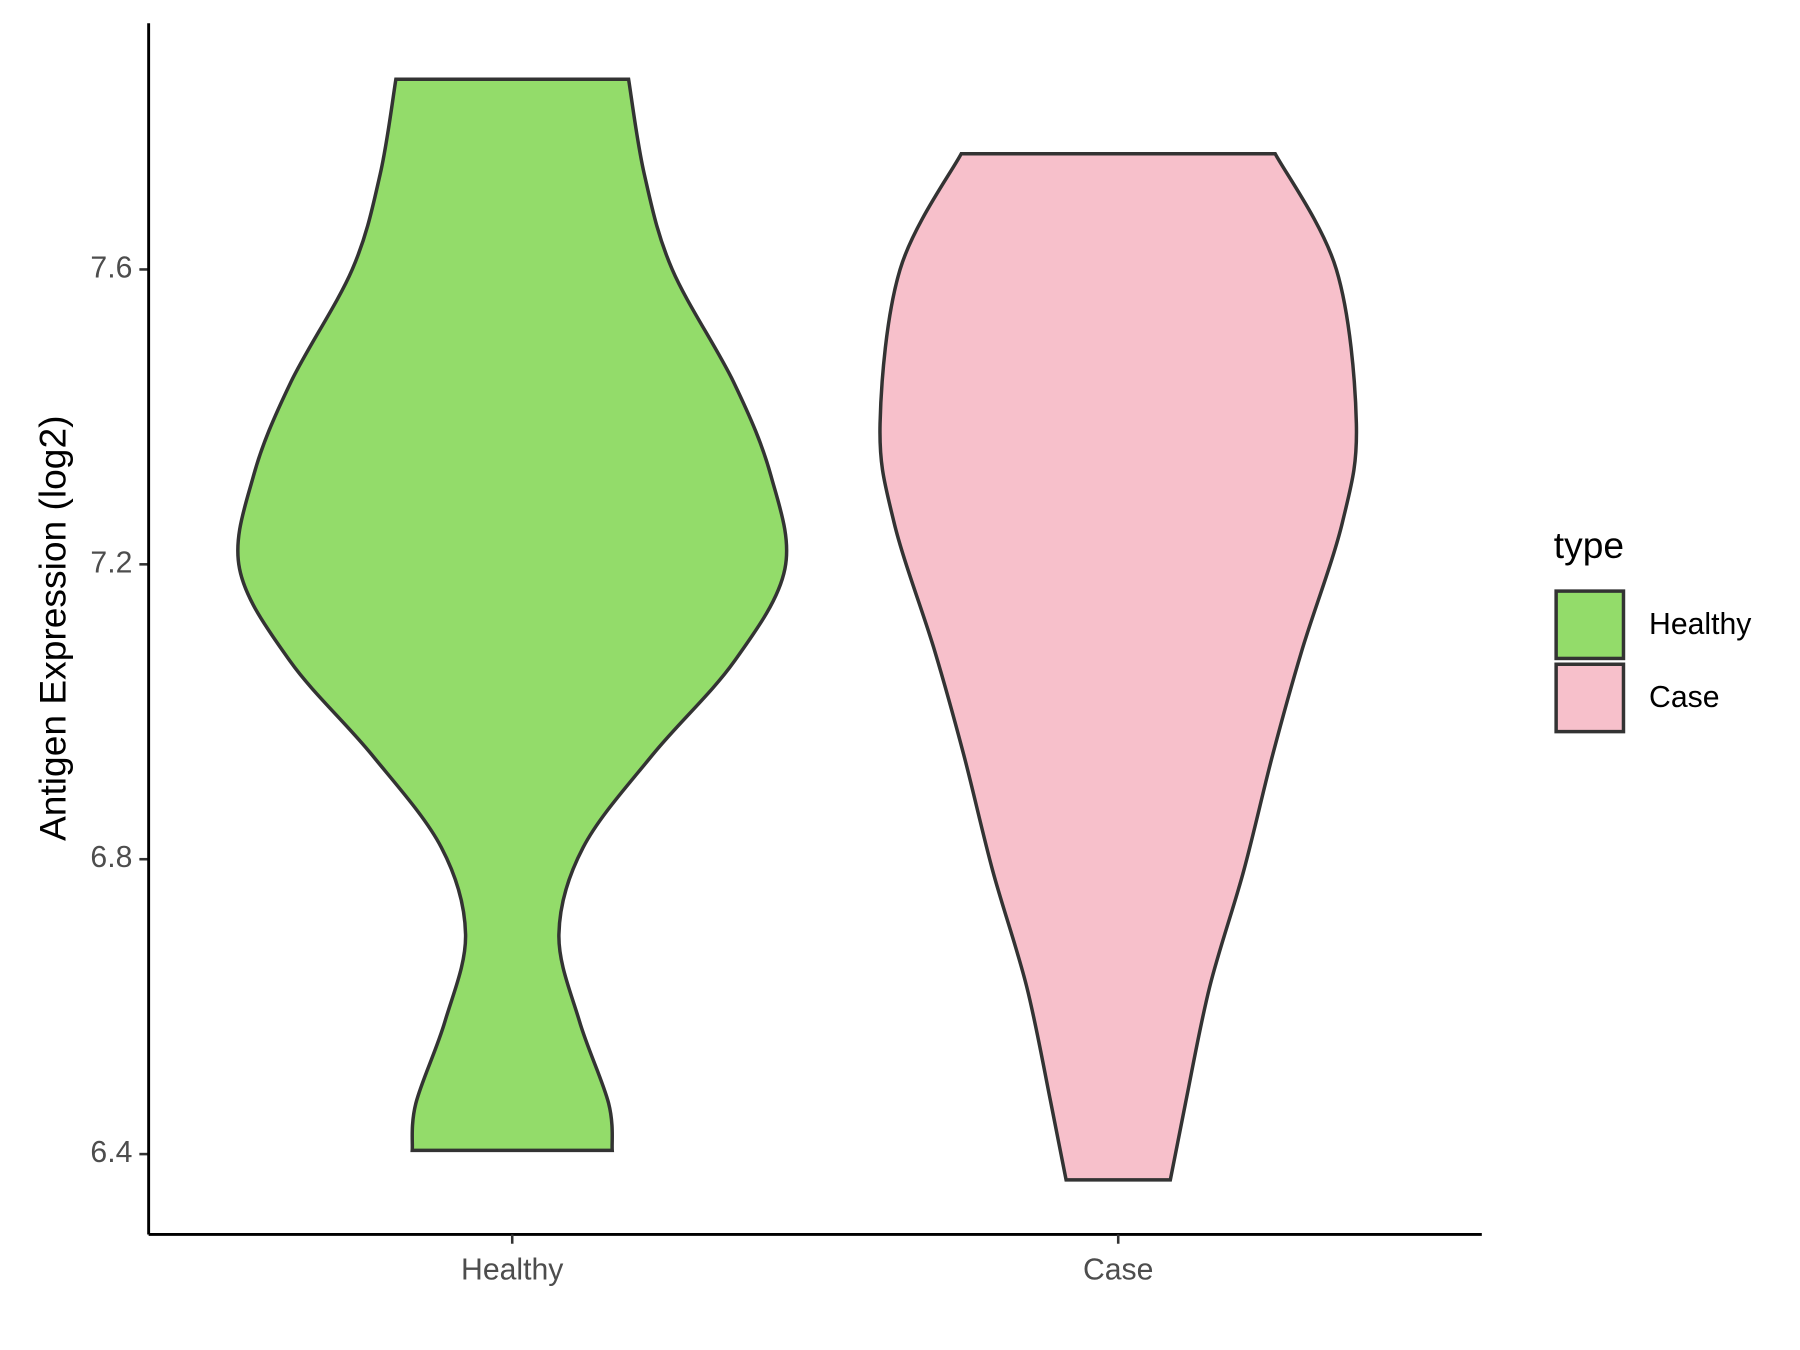 The height and width of the screenshot is (1350, 1800). Describe the element at coordinates (111, 857) in the screenshot. I see `y-tick-label: 6.8` at that location.